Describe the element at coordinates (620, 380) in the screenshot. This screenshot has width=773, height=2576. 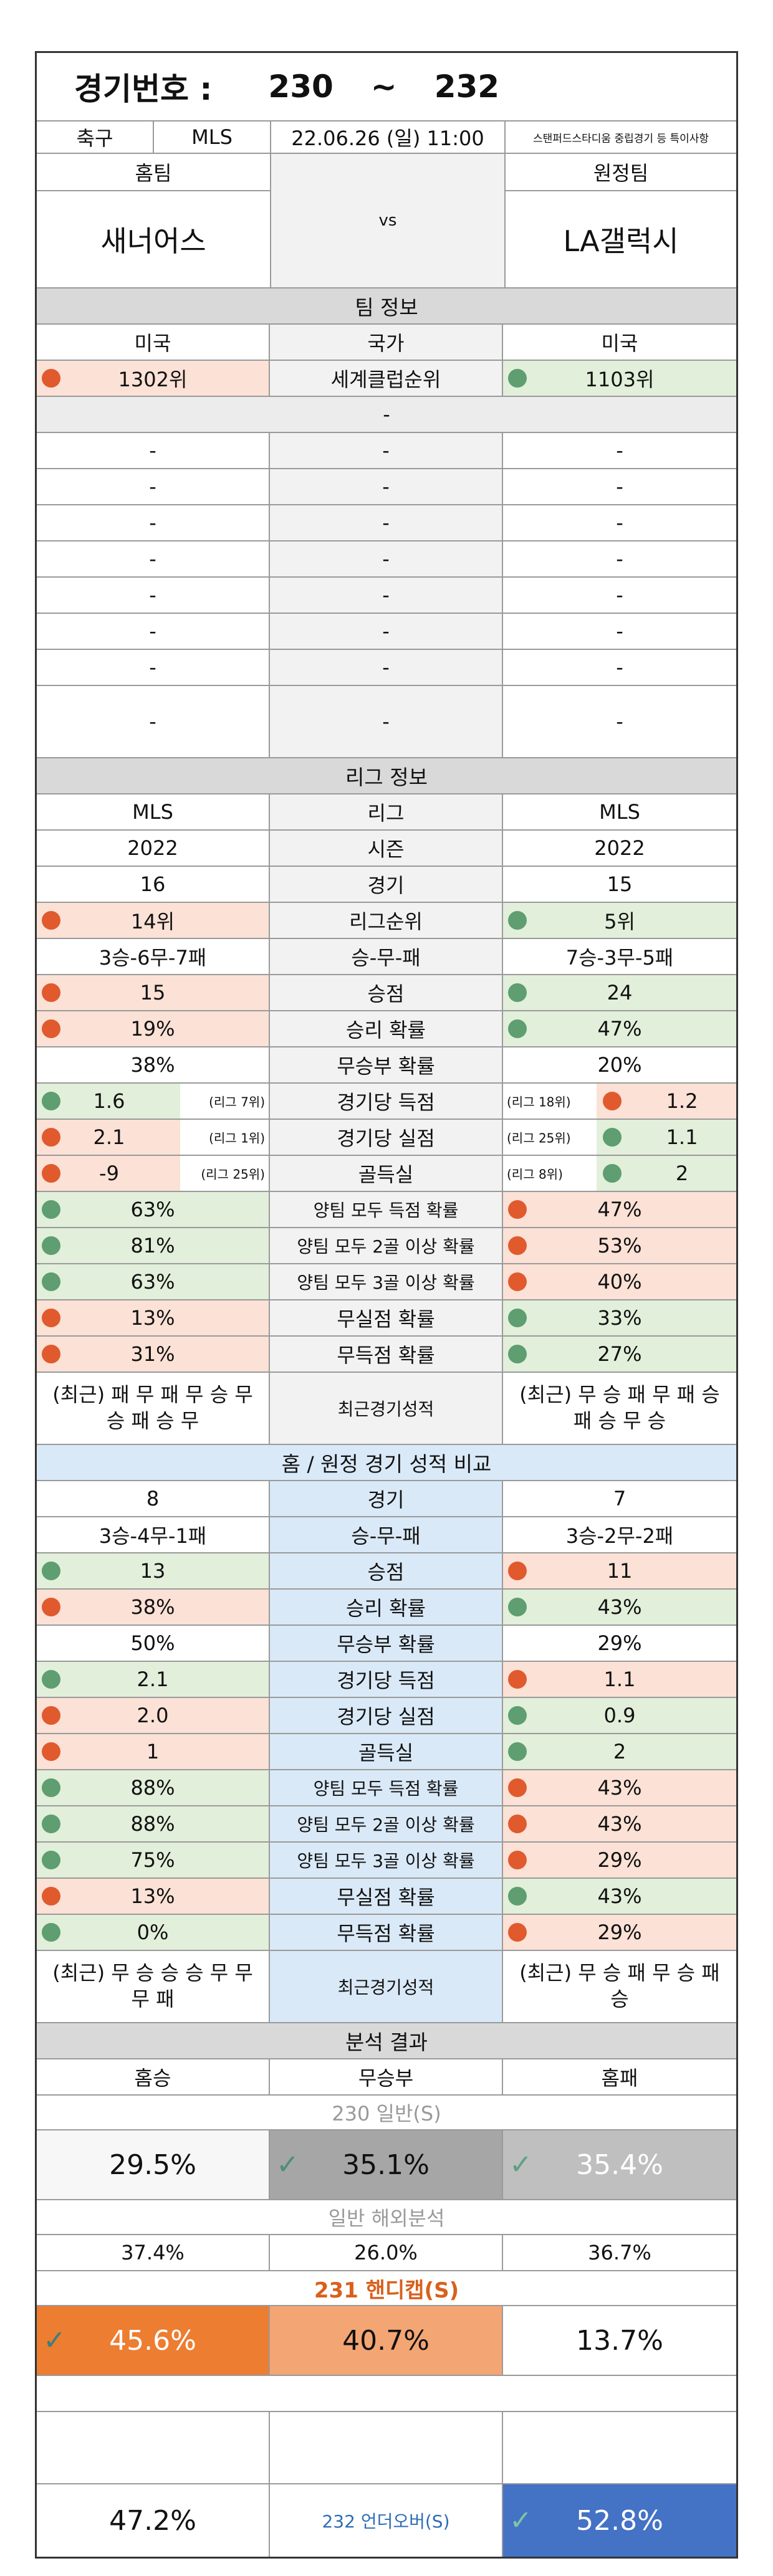
I see `away-world-rank-value: 1103위` at that location.